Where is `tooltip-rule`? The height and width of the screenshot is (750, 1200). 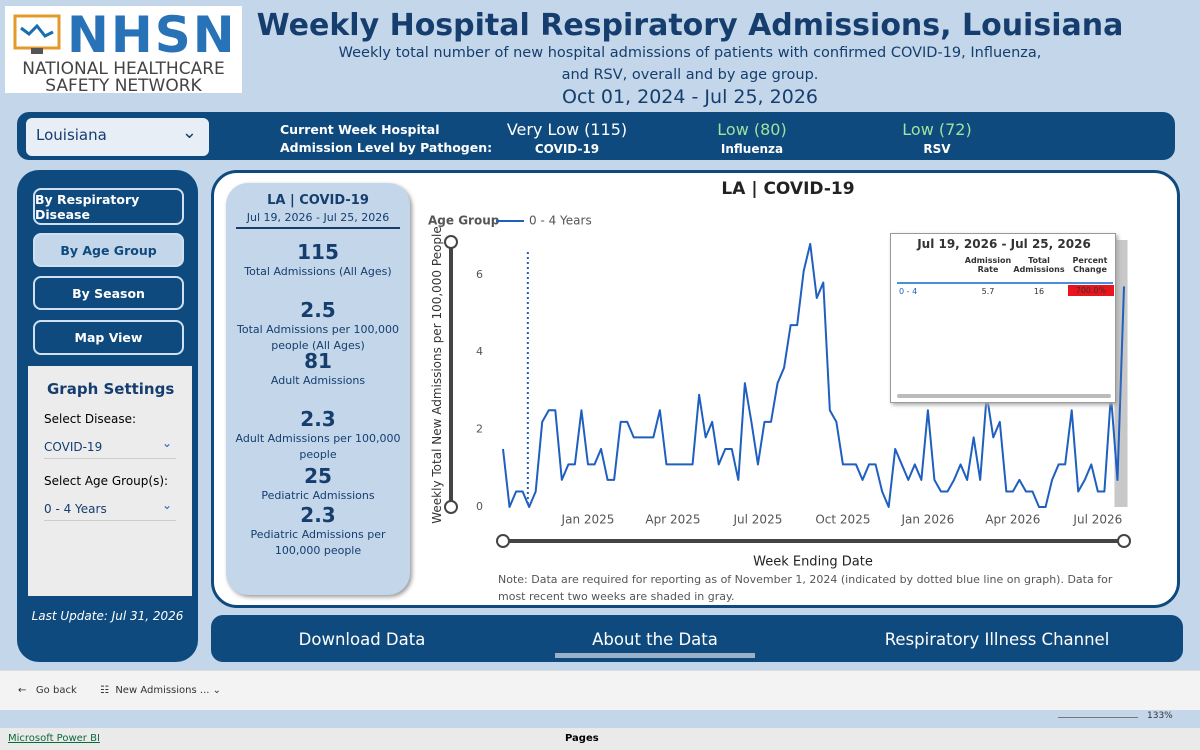
tooltip-rule is located at coordinates (1005, 283).